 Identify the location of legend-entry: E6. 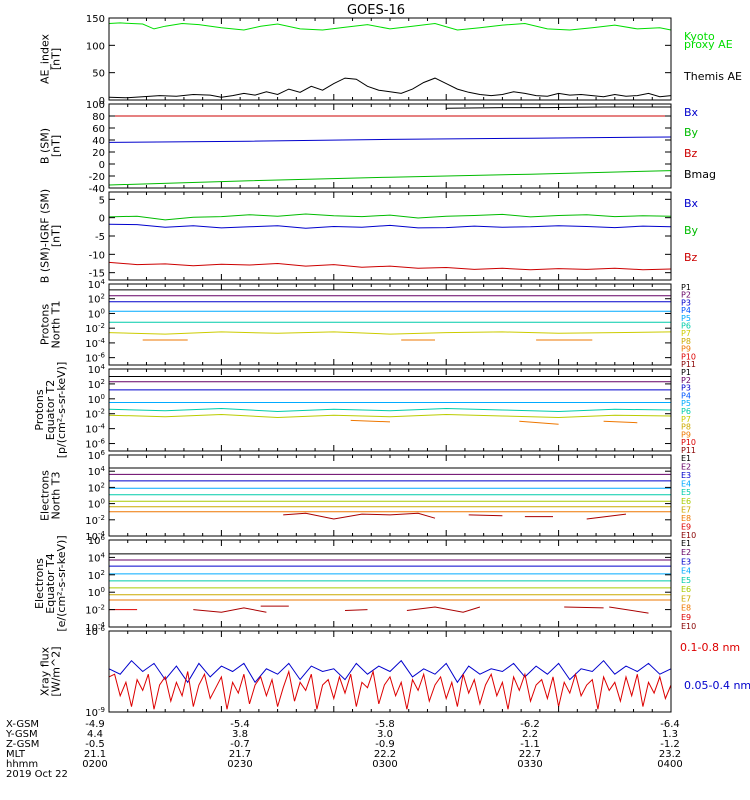
(686, 589).